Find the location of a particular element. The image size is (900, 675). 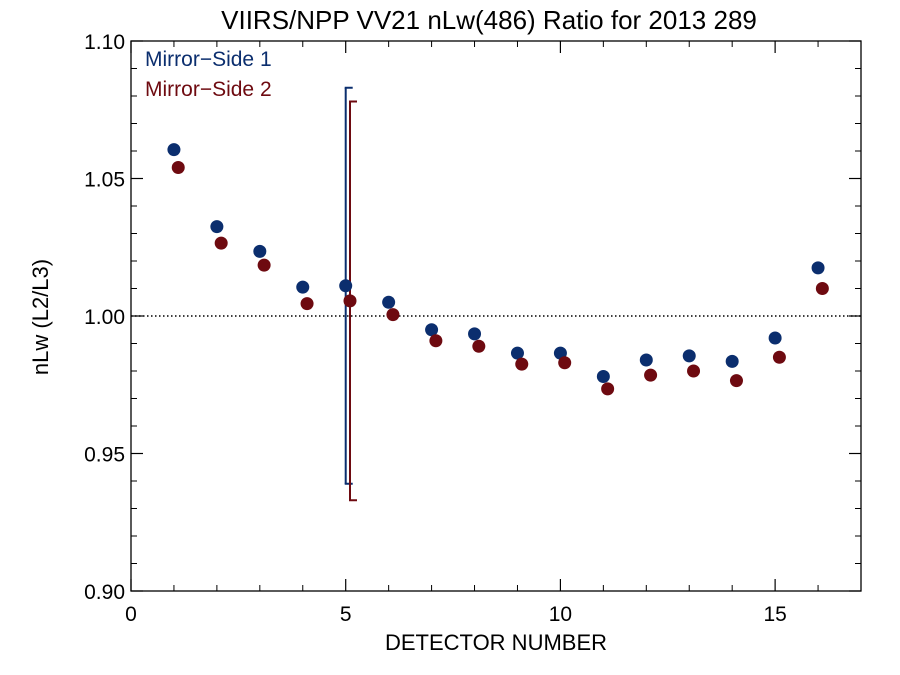

x-tick-label: 10 is located at coordinates (560, 614).